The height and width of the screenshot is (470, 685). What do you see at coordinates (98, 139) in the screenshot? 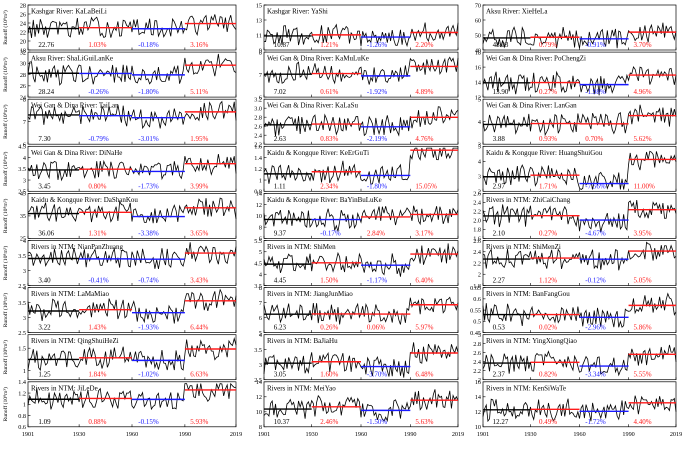
I see `period-1-change-label: -0.79%` at bounding box center [98, 139].